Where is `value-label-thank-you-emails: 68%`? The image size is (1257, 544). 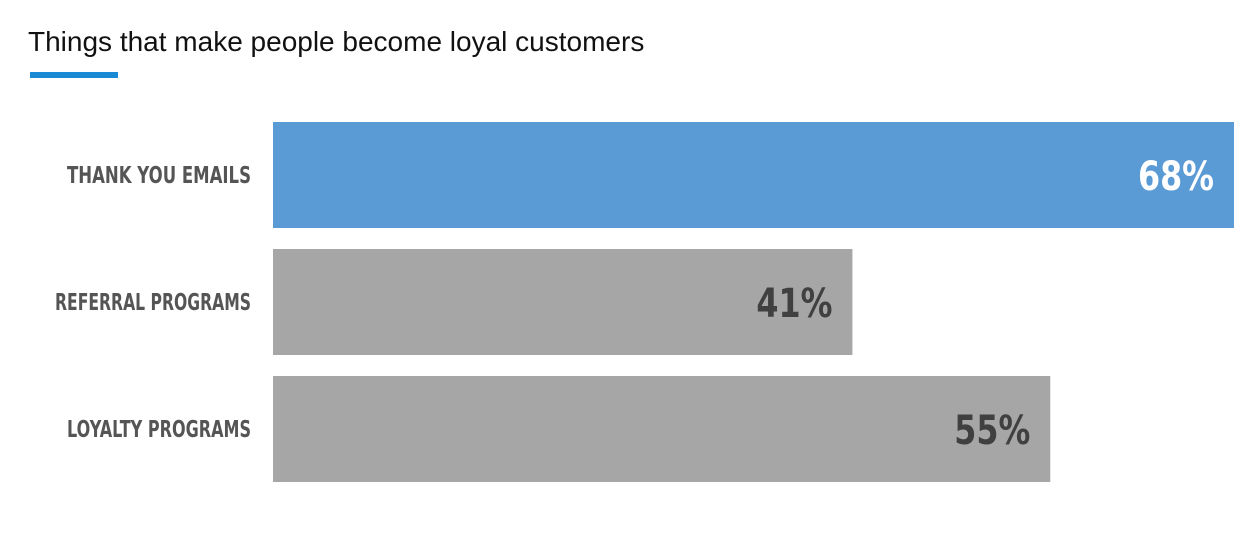 value-label-thank-you-emails: 68% is located at coordinates (1176, 177).